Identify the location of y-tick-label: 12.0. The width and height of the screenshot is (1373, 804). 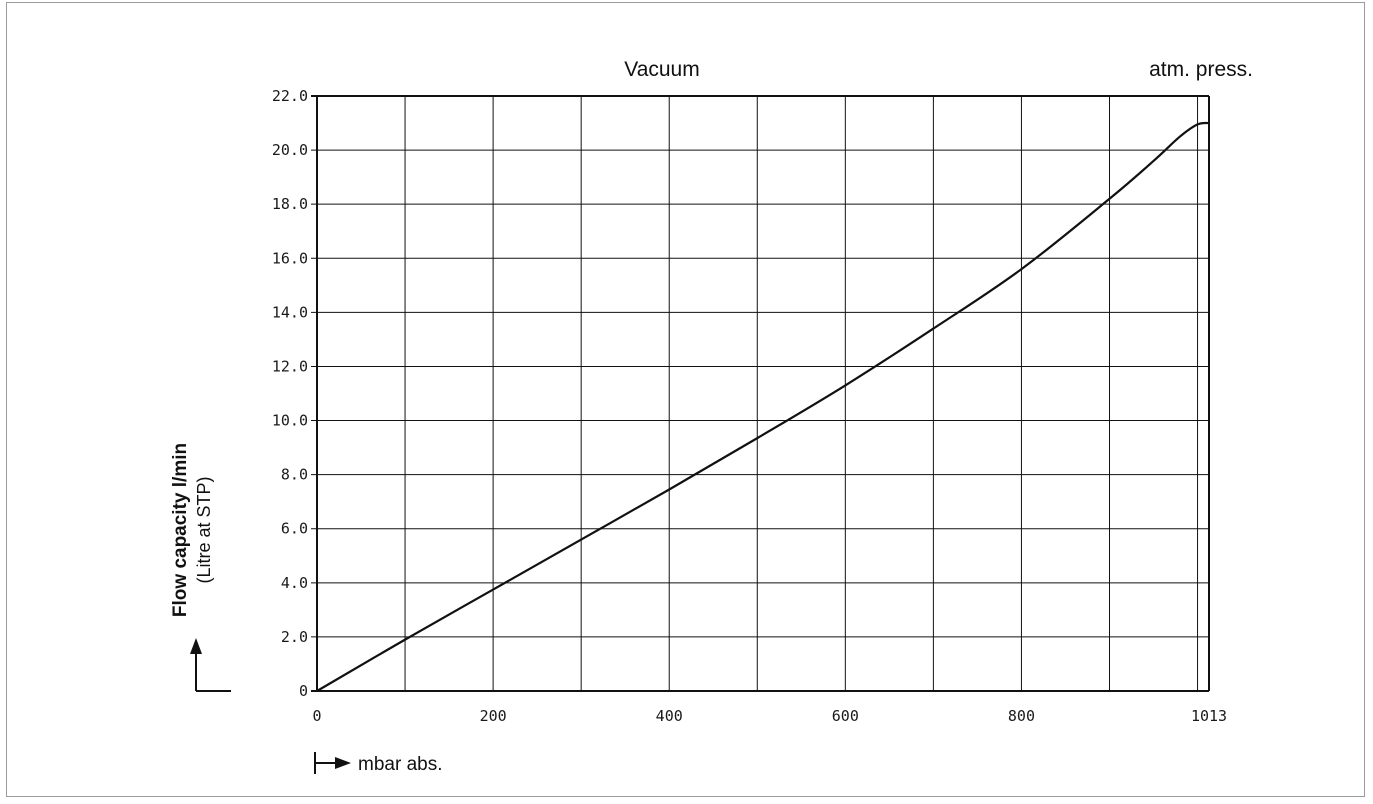
(290, 366).